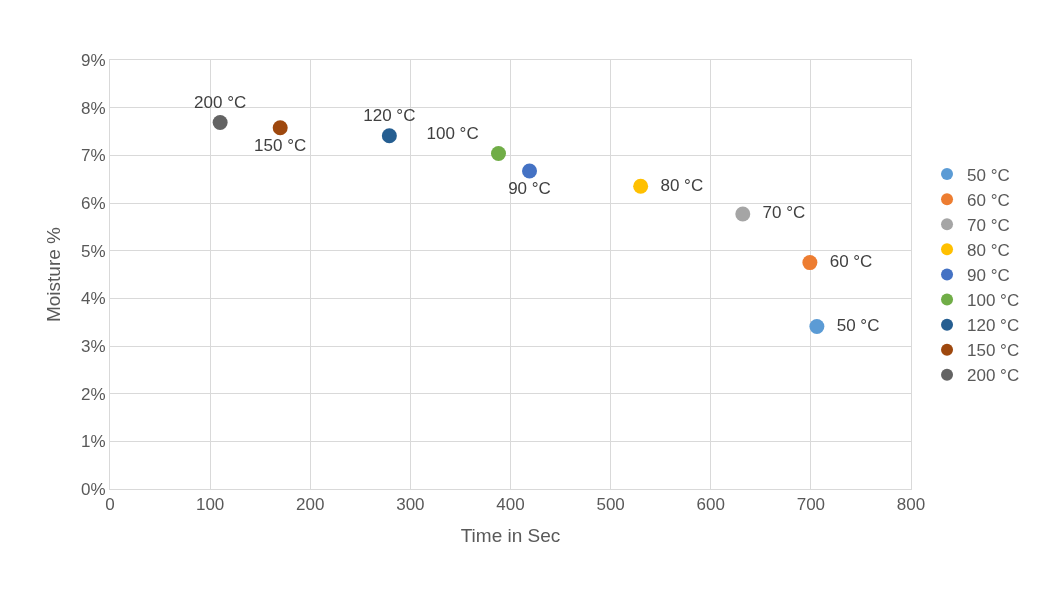 This screenshot has height=589, width=1061. What do you see at coordinates (310, 505) in the screenshot?
I see `x-tick-label: 200` at bounding box center [310, 505].